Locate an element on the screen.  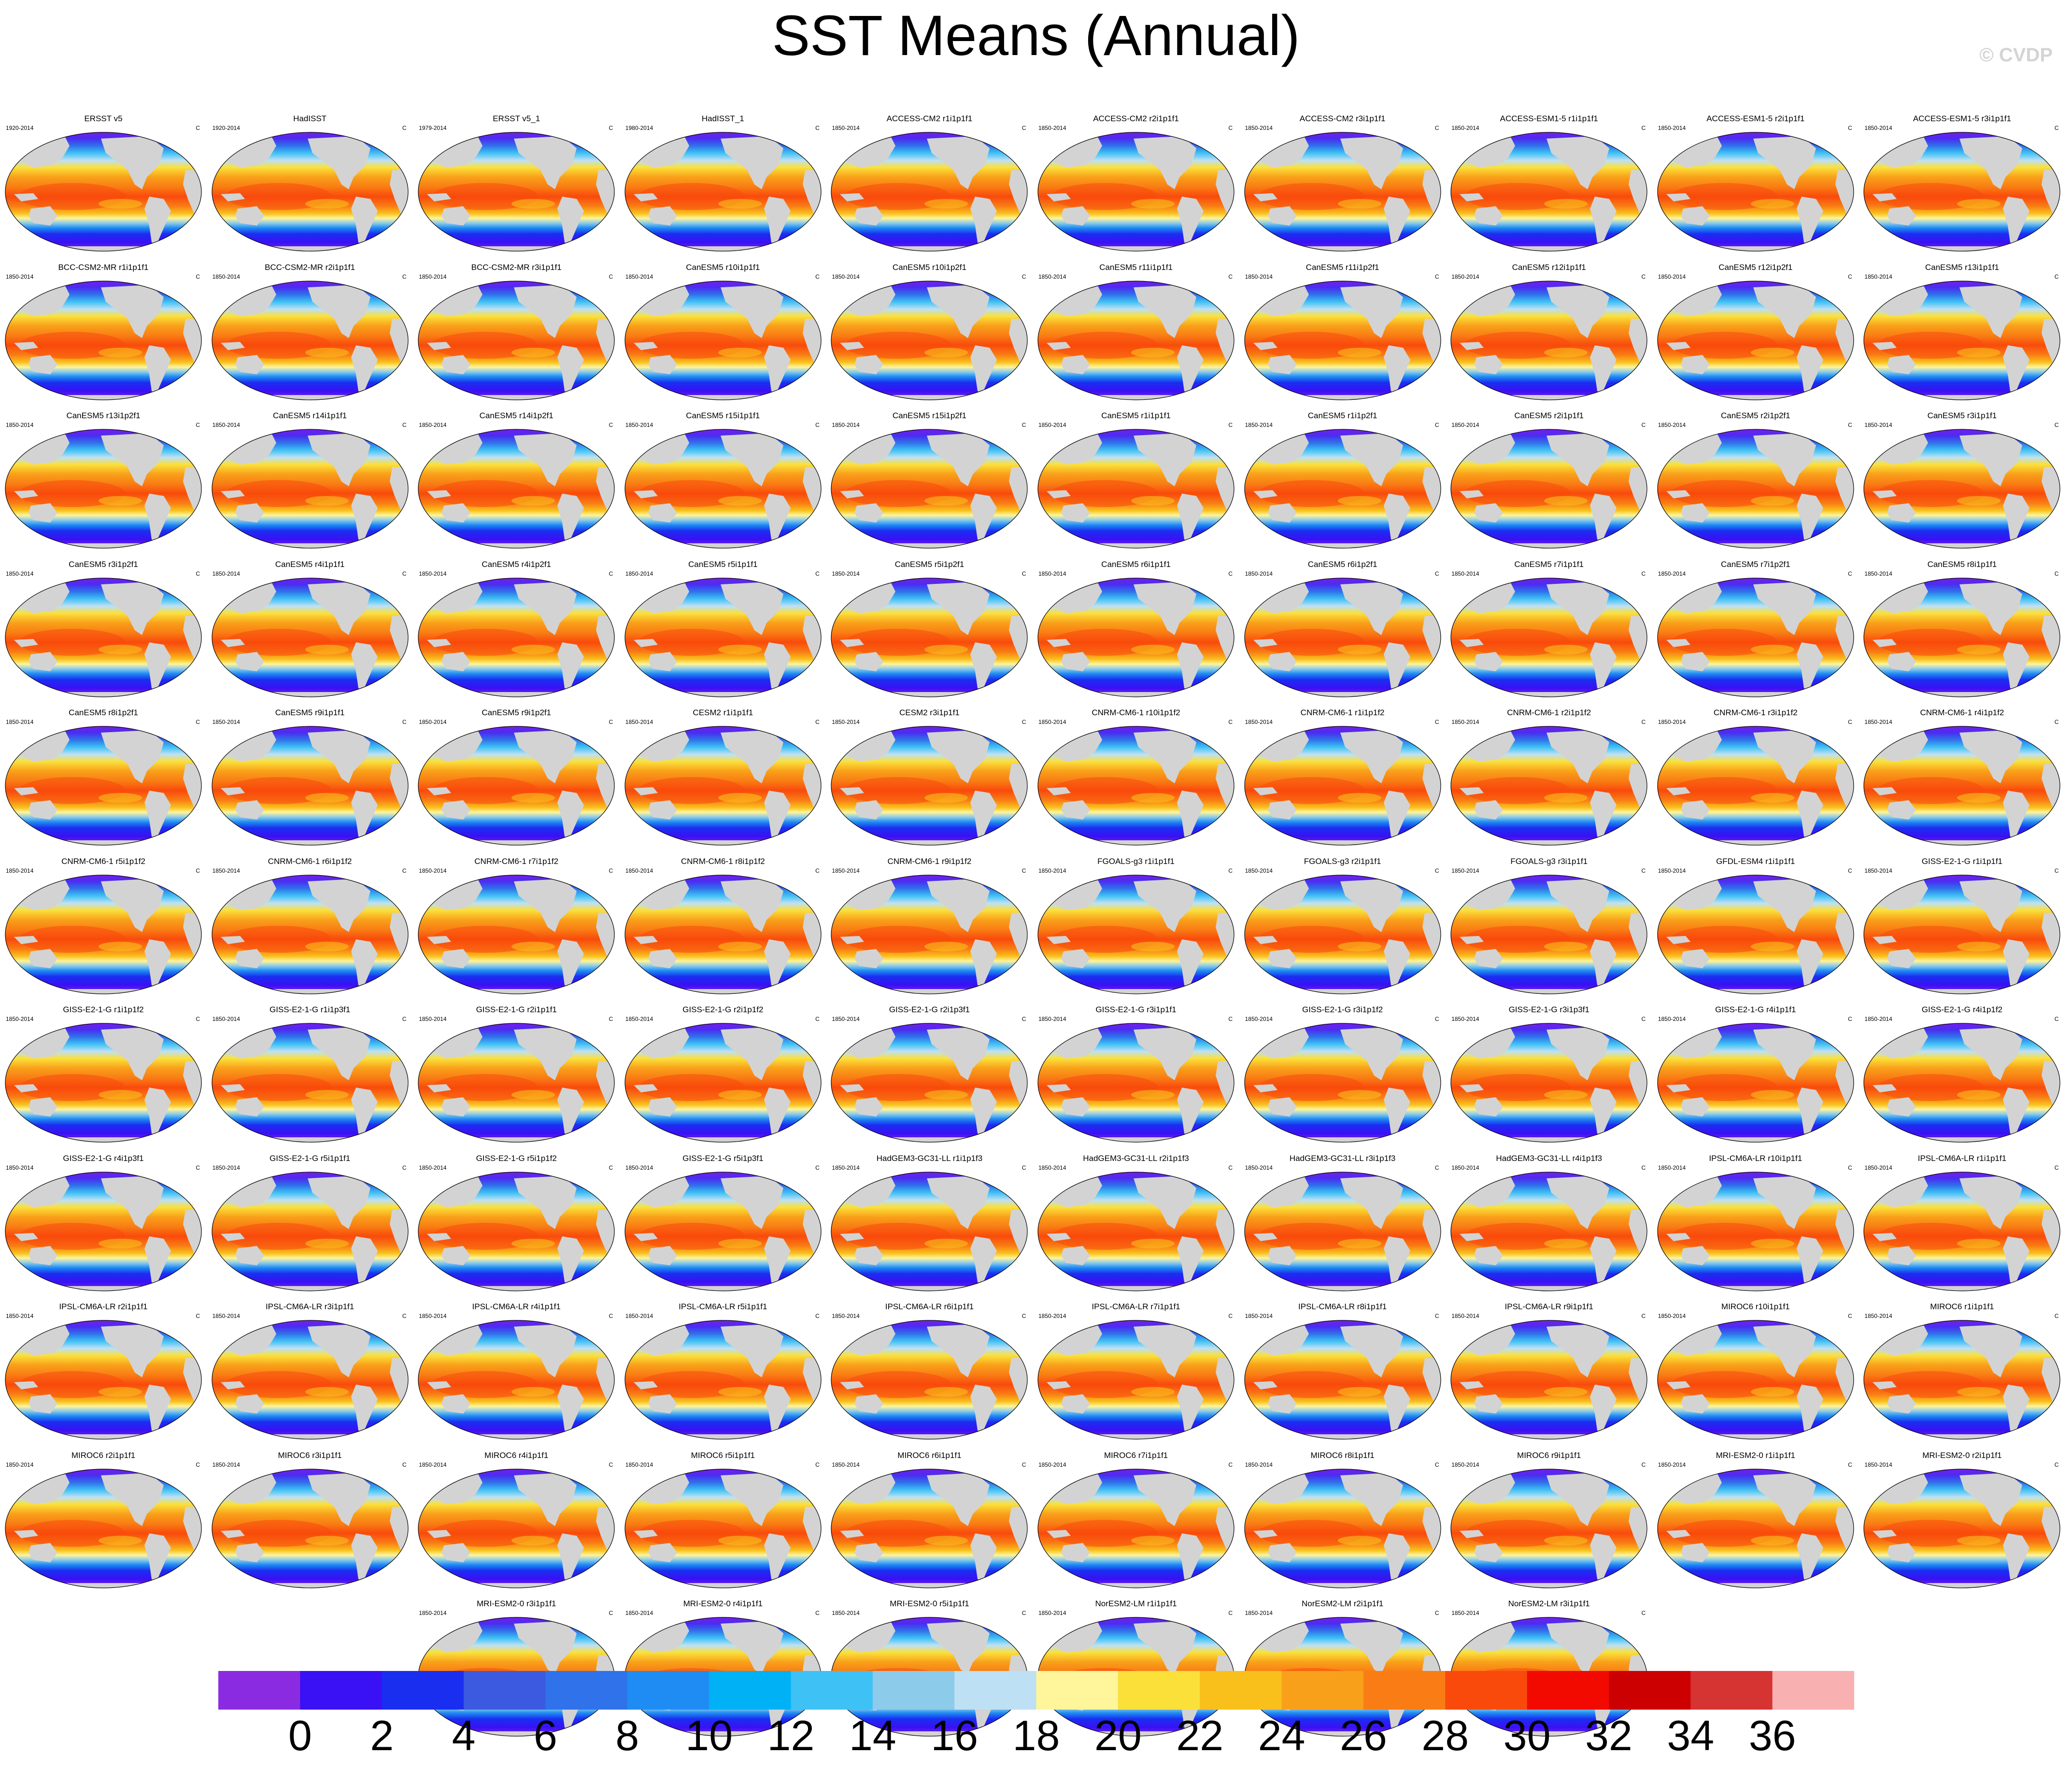
map-panel: CanESM5 r12i1p1f1 1850-2014 C is located at coordinates (1549, 333).